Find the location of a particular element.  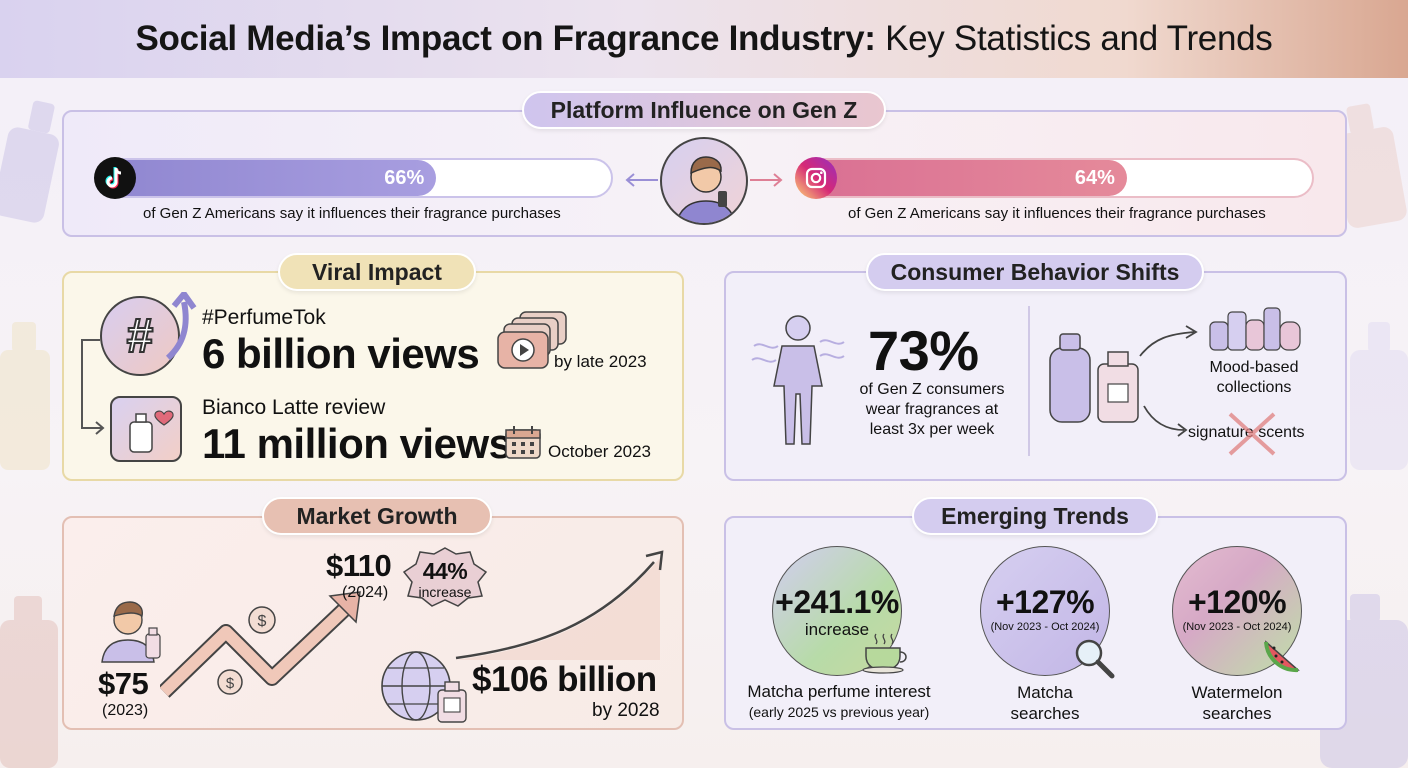

trend-2-sub: (Nov 2023 - Oct 2024) is located at coordinates (1045, 627).